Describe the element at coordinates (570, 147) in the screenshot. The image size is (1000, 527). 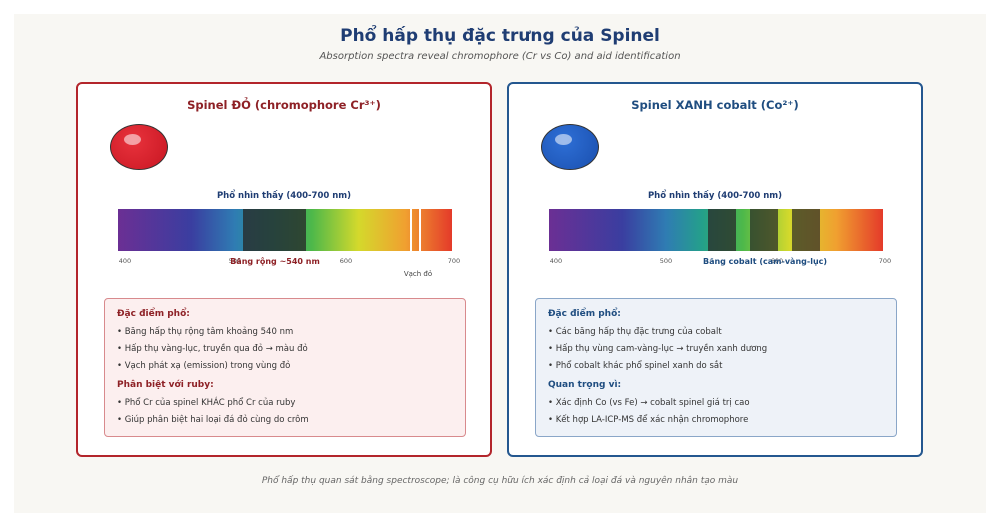
I see `blue-gem-icon` at that location.